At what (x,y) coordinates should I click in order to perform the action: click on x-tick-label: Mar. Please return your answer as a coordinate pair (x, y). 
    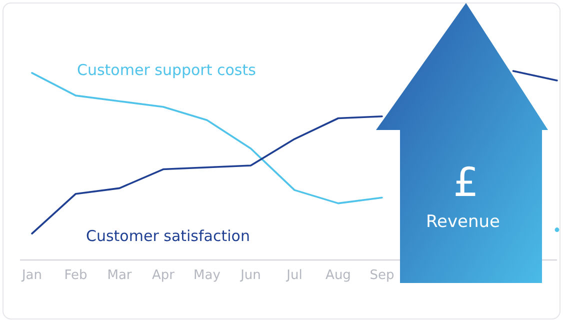
    Looking at the image, I should click on (119, 275).